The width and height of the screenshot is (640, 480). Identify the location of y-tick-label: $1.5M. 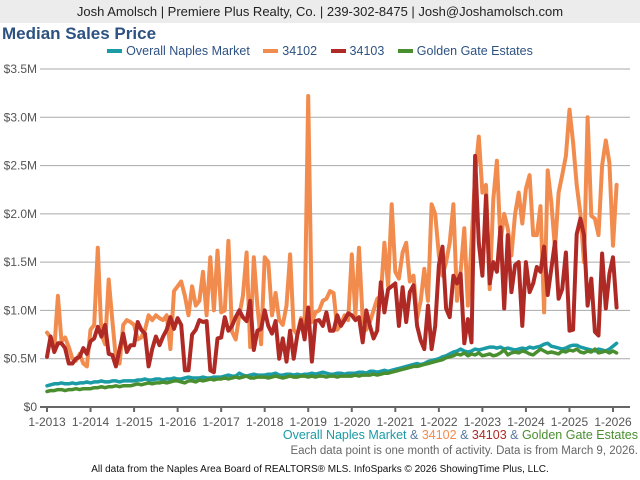
(20, 262).